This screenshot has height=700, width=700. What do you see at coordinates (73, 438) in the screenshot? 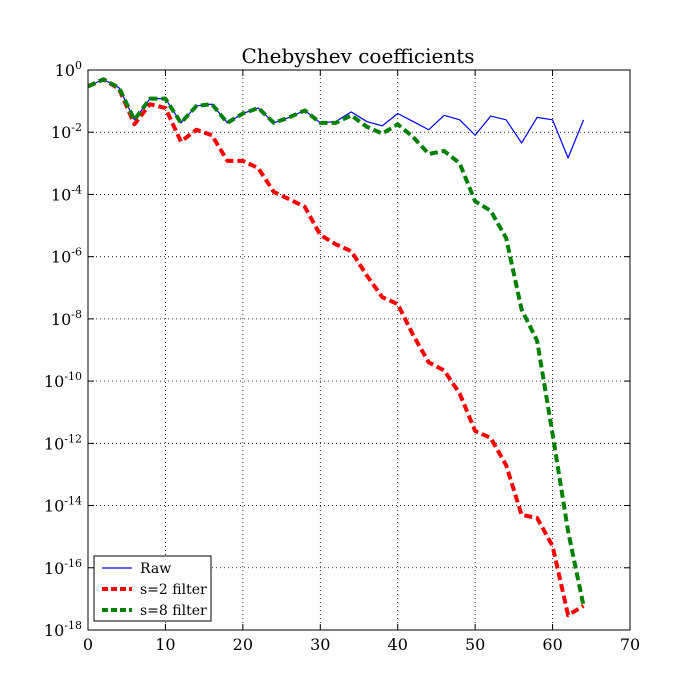
I see `y-tick-exponent: -12` at bounding box center [73, 438].